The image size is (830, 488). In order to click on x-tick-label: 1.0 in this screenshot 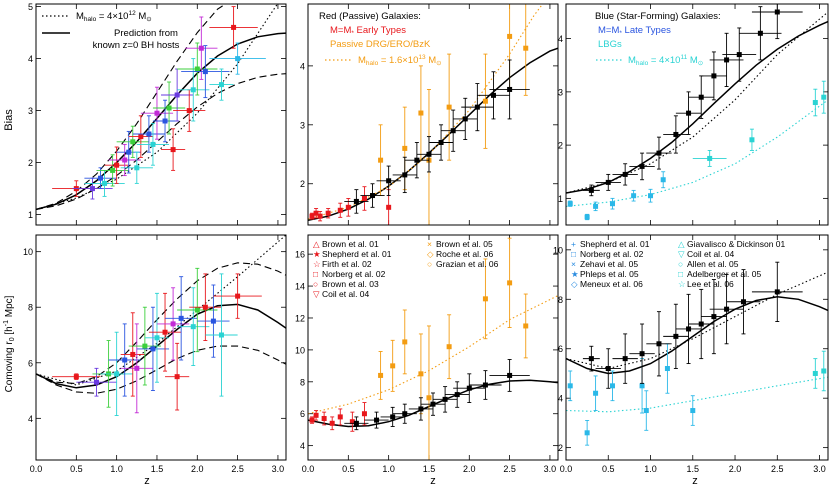, I will do `click(388, 469)`.